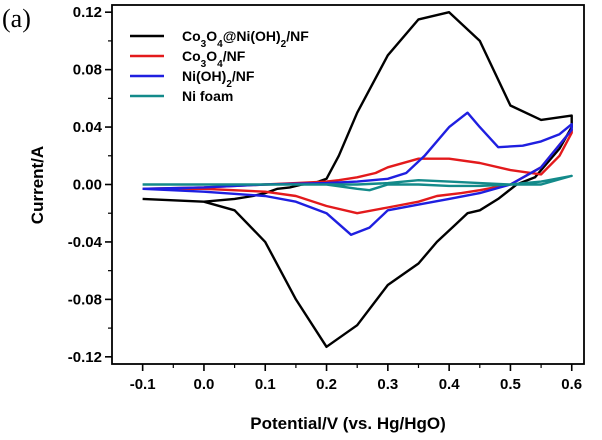  I want to click on legend-label-0: Co3O4@Ni(OH)2/NF, so click(245, 39).